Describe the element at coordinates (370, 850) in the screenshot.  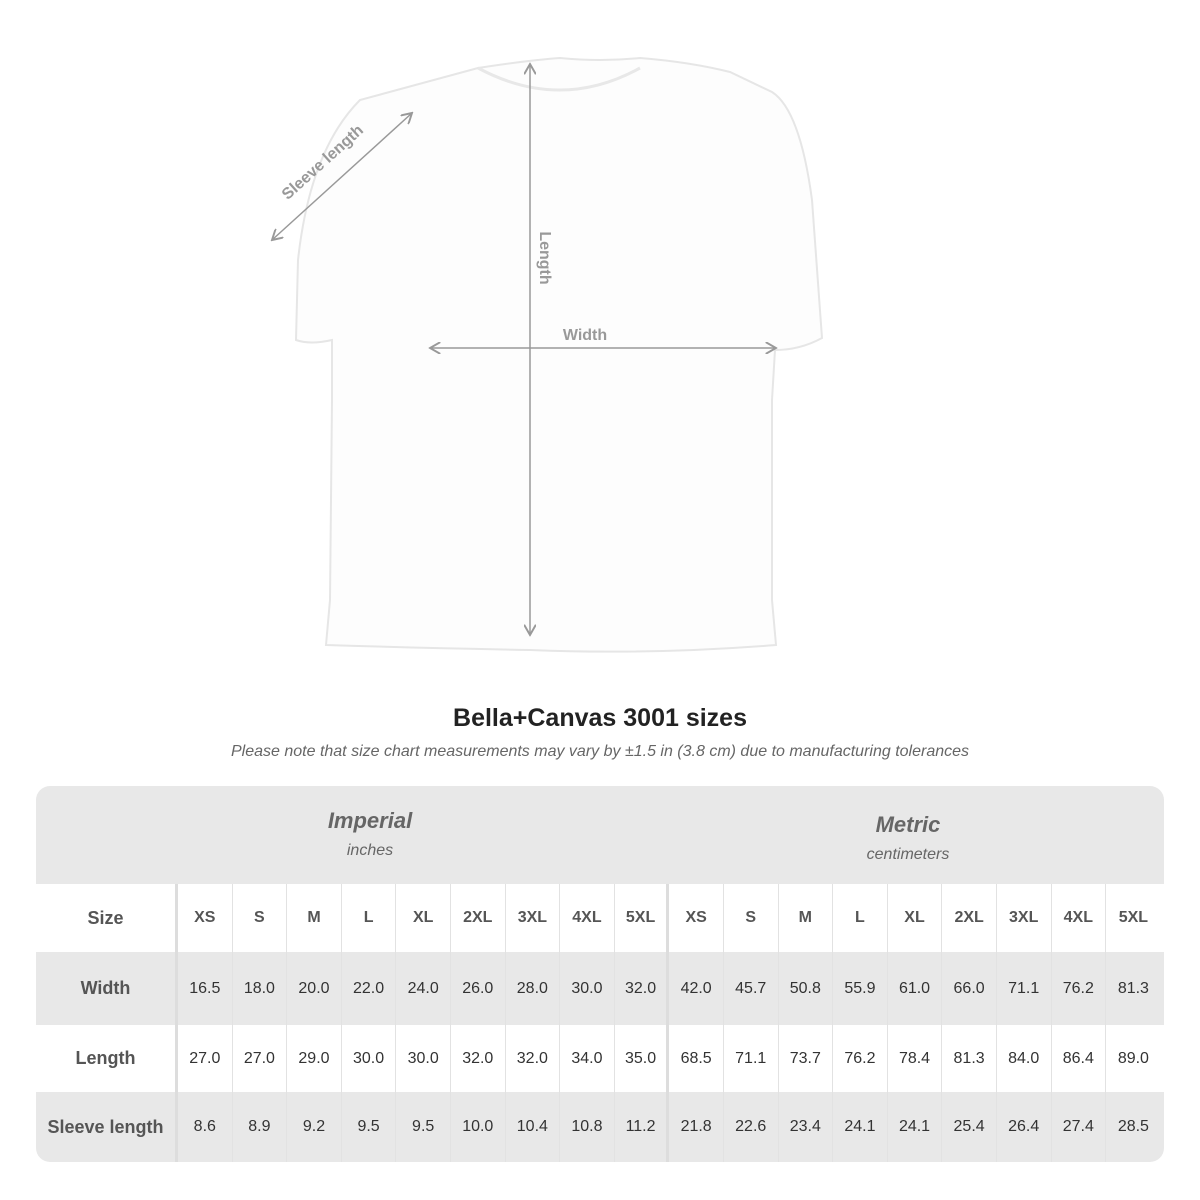
I see `imperial-unit: inches` at that location.